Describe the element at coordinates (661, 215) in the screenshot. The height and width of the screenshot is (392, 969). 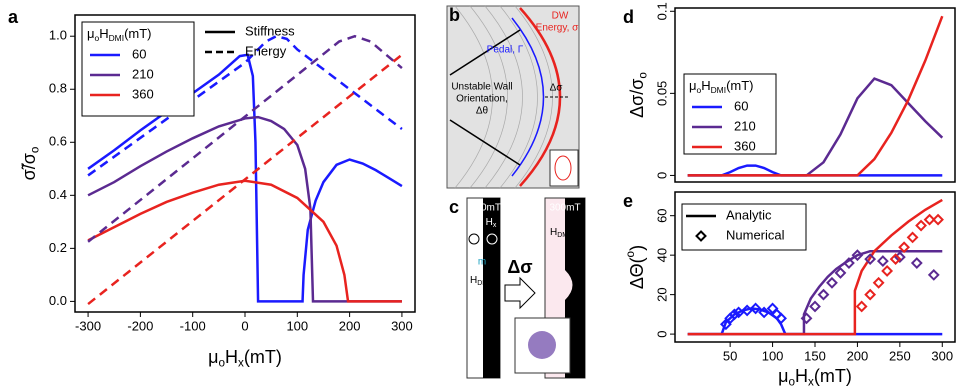
I see `y-tick-label: 60` at that location.